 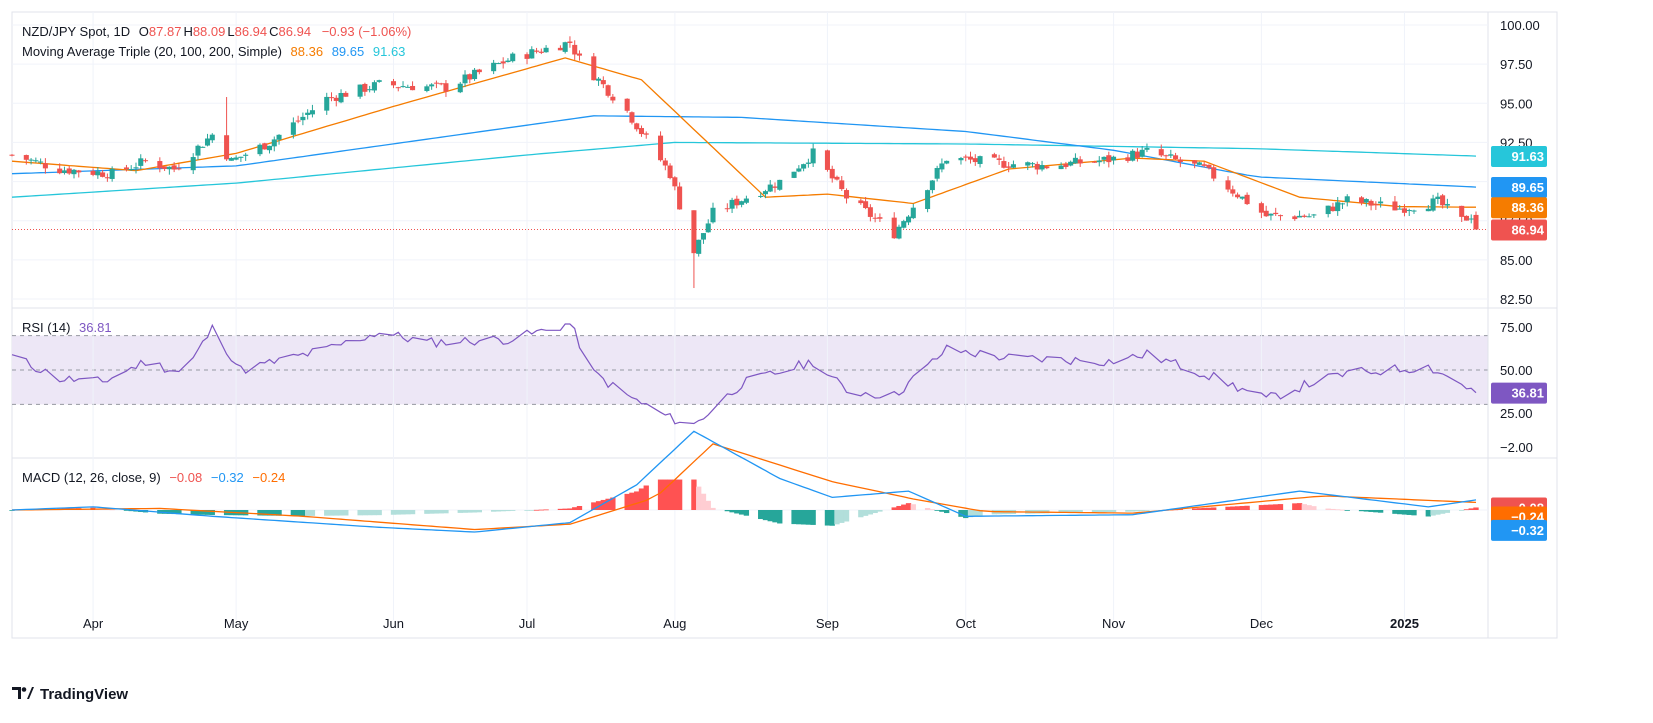 I want to click on time-tick-label: Dec, so click(x=1262, y=623).